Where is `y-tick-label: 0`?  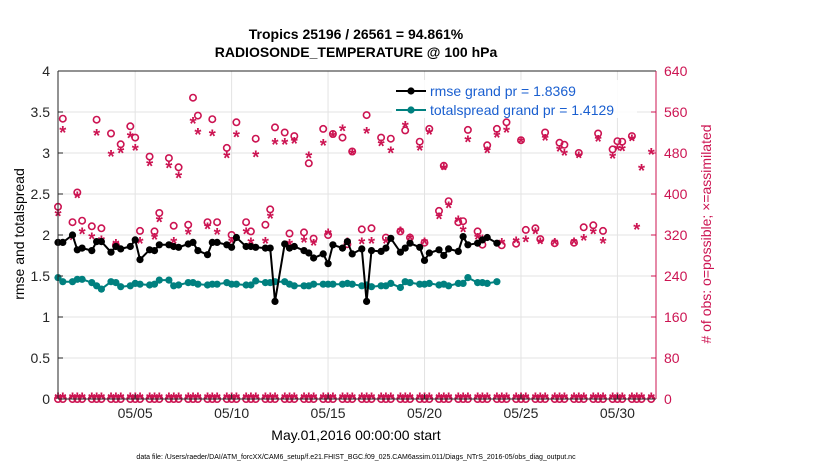
y-tick-label: 0 is located at coordinates (46, 399).